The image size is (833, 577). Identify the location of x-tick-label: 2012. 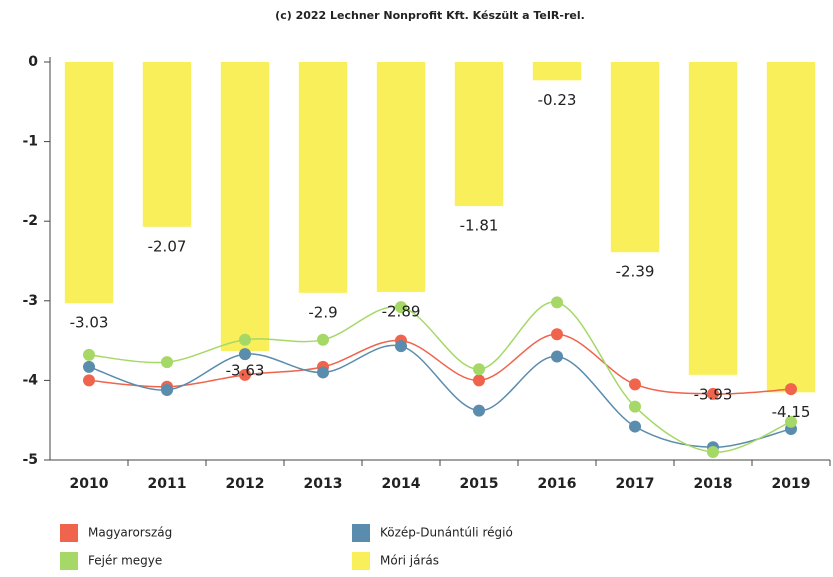
(245, 484).